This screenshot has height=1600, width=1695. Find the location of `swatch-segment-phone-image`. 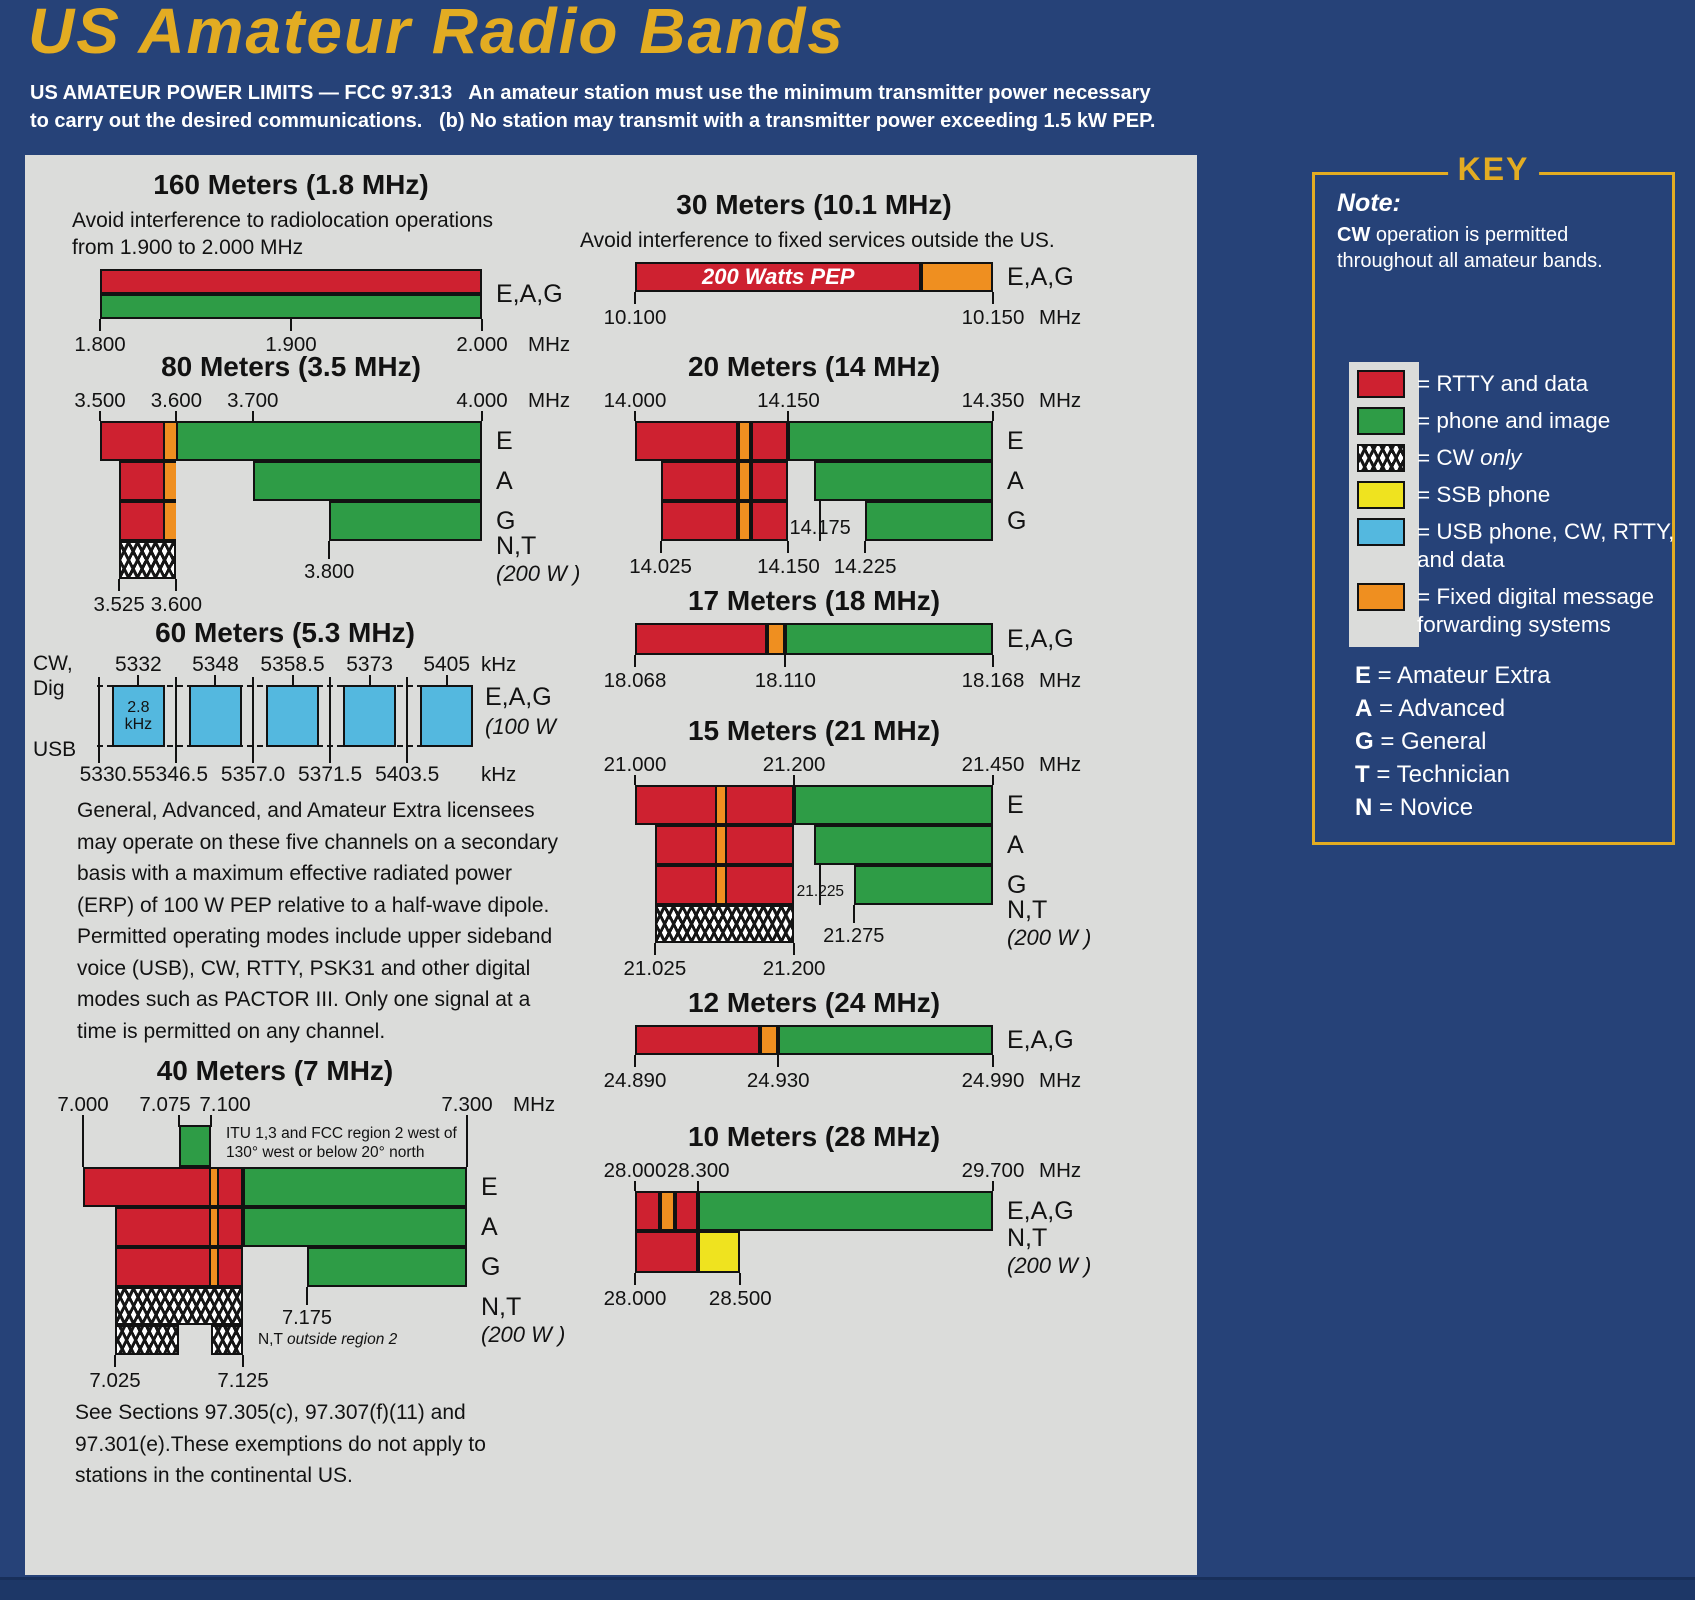

swatch-segment-phone-image is located at coordinates (1381, 421).